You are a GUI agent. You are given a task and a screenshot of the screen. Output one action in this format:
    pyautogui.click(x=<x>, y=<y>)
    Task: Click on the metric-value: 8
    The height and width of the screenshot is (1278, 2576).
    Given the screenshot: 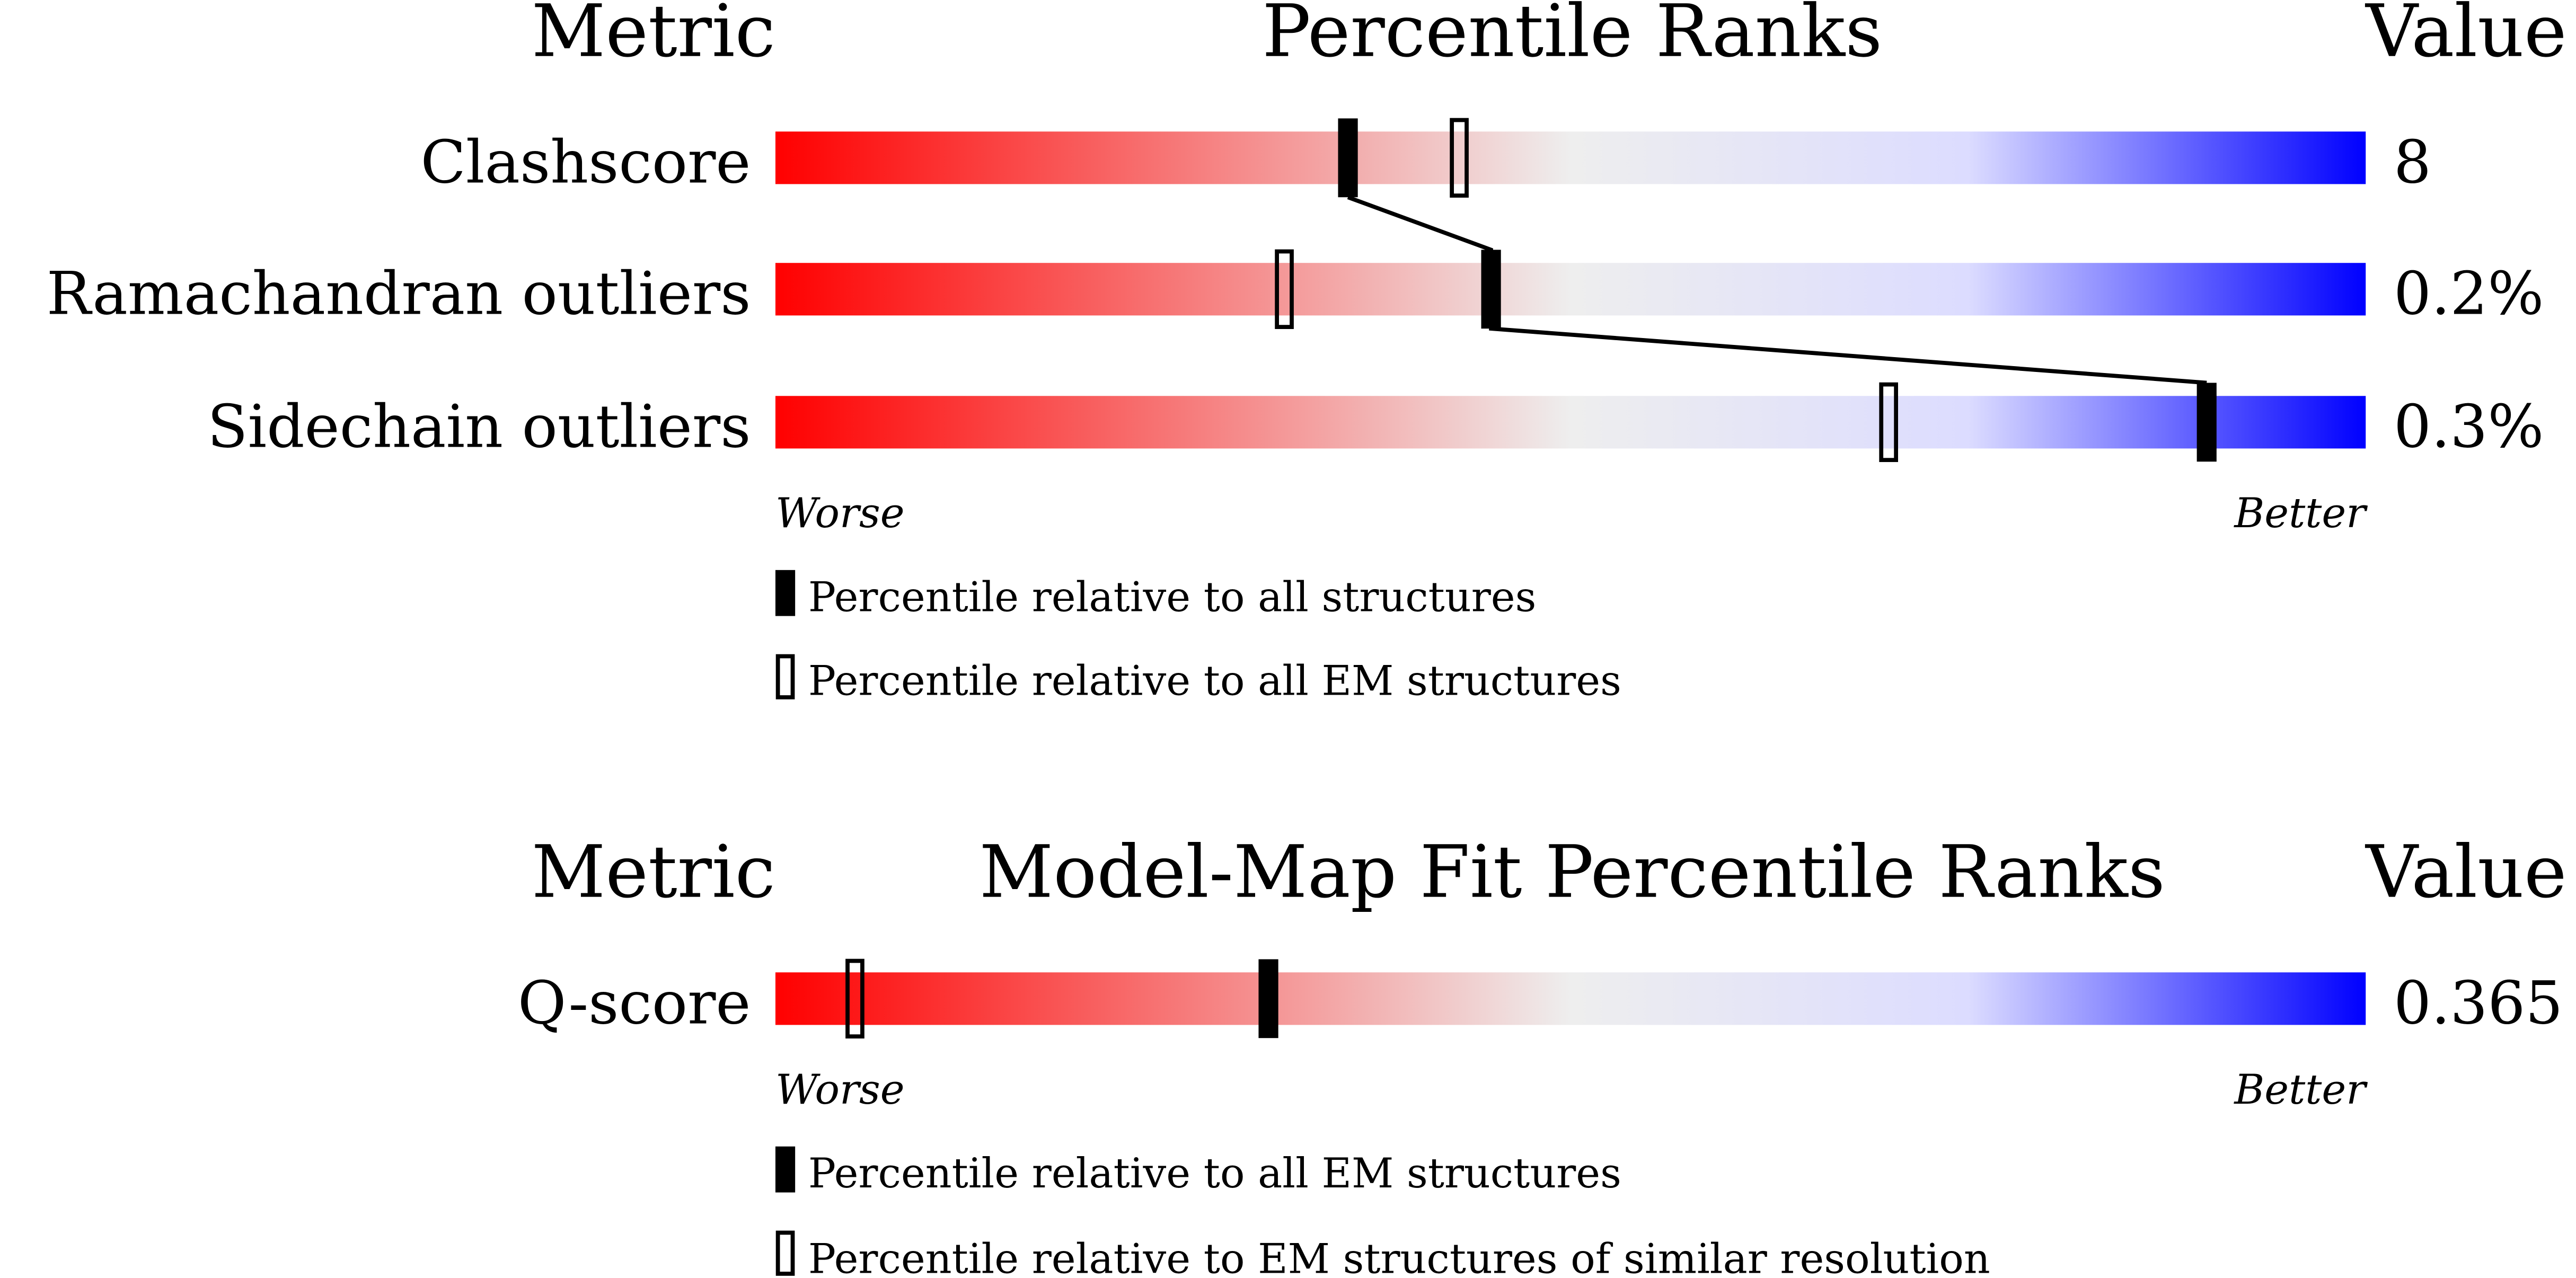 What is the action you would take?
    pyautogui.click(x=2412, y=162)
    